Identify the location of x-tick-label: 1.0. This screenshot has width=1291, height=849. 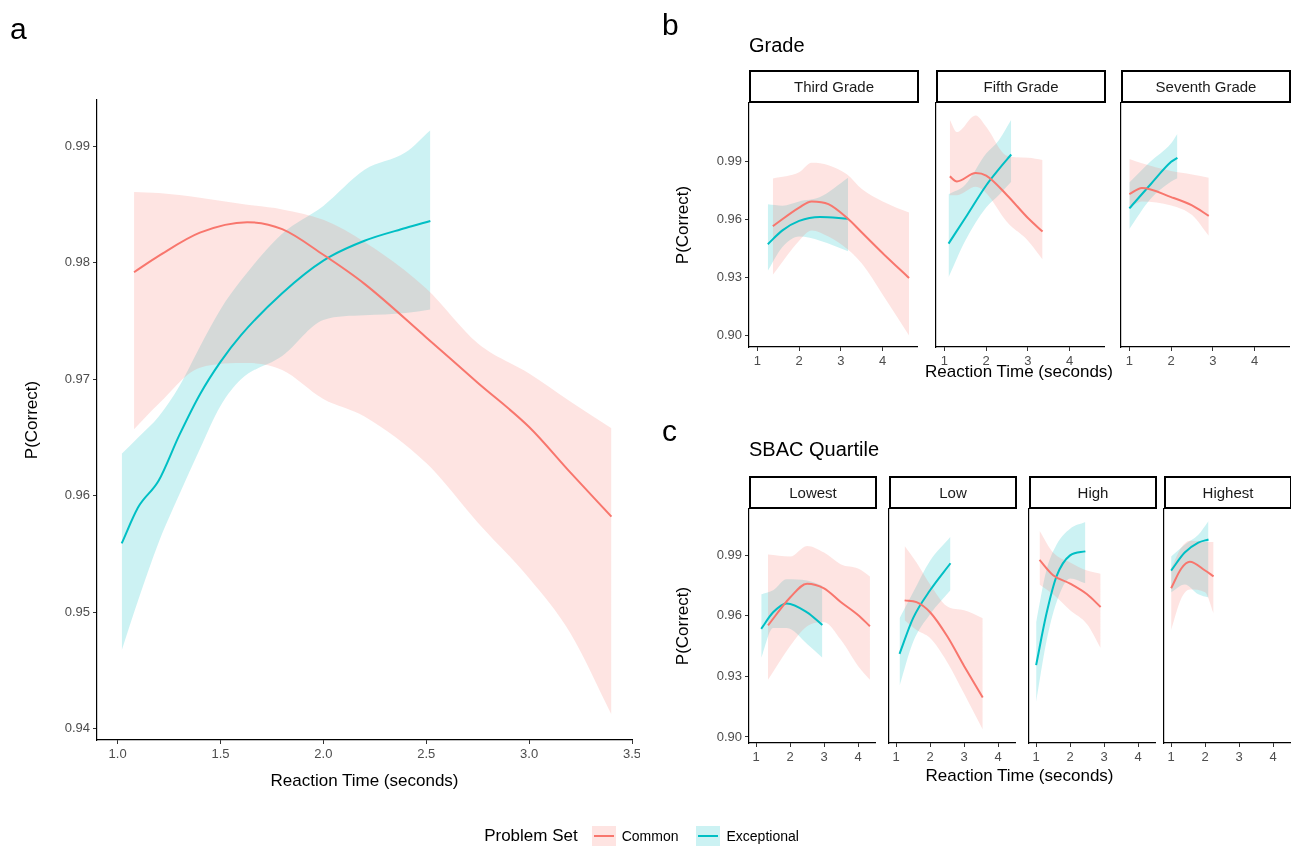
(117, 754).